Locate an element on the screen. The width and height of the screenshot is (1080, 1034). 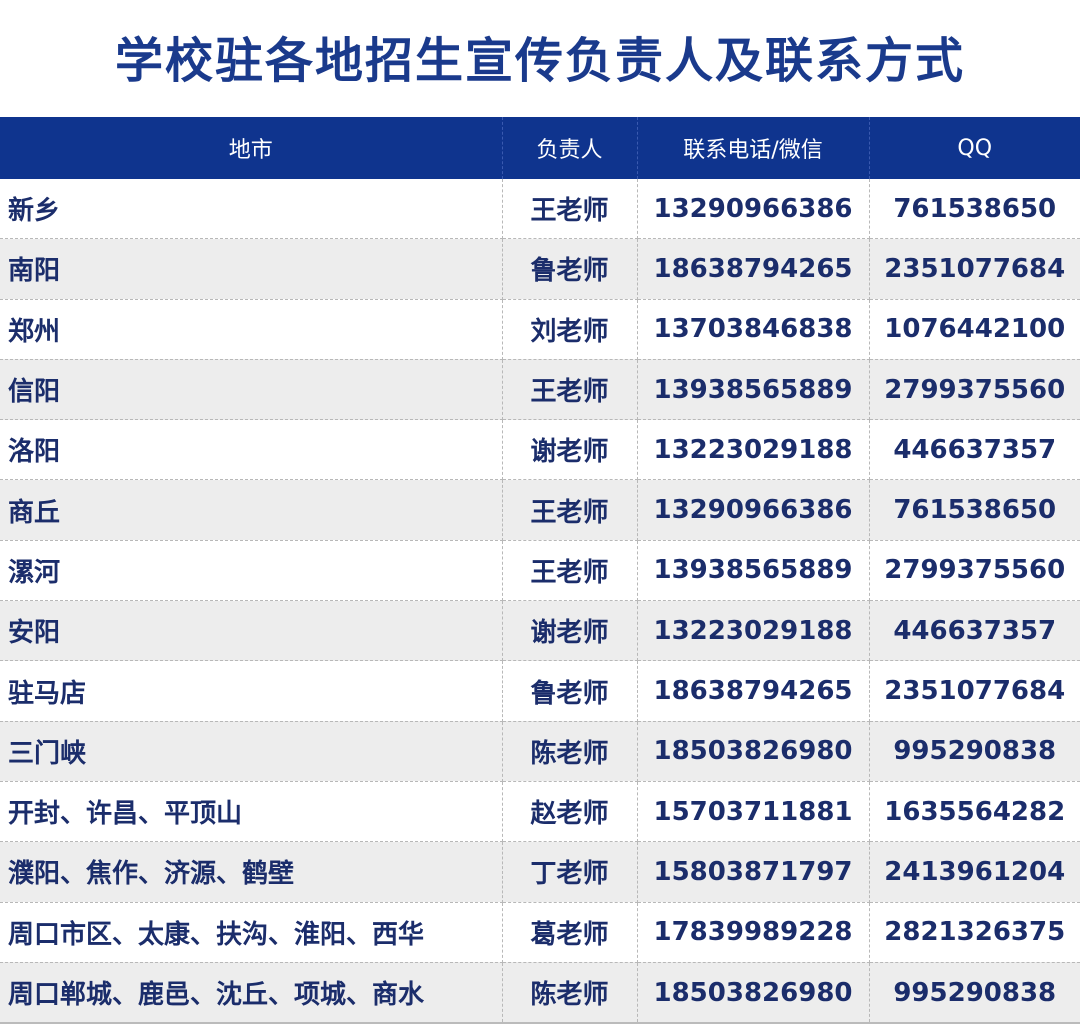
table-row: 三门峡 陈老师 18503826980 995290838 is located at coordinates (540, 751).